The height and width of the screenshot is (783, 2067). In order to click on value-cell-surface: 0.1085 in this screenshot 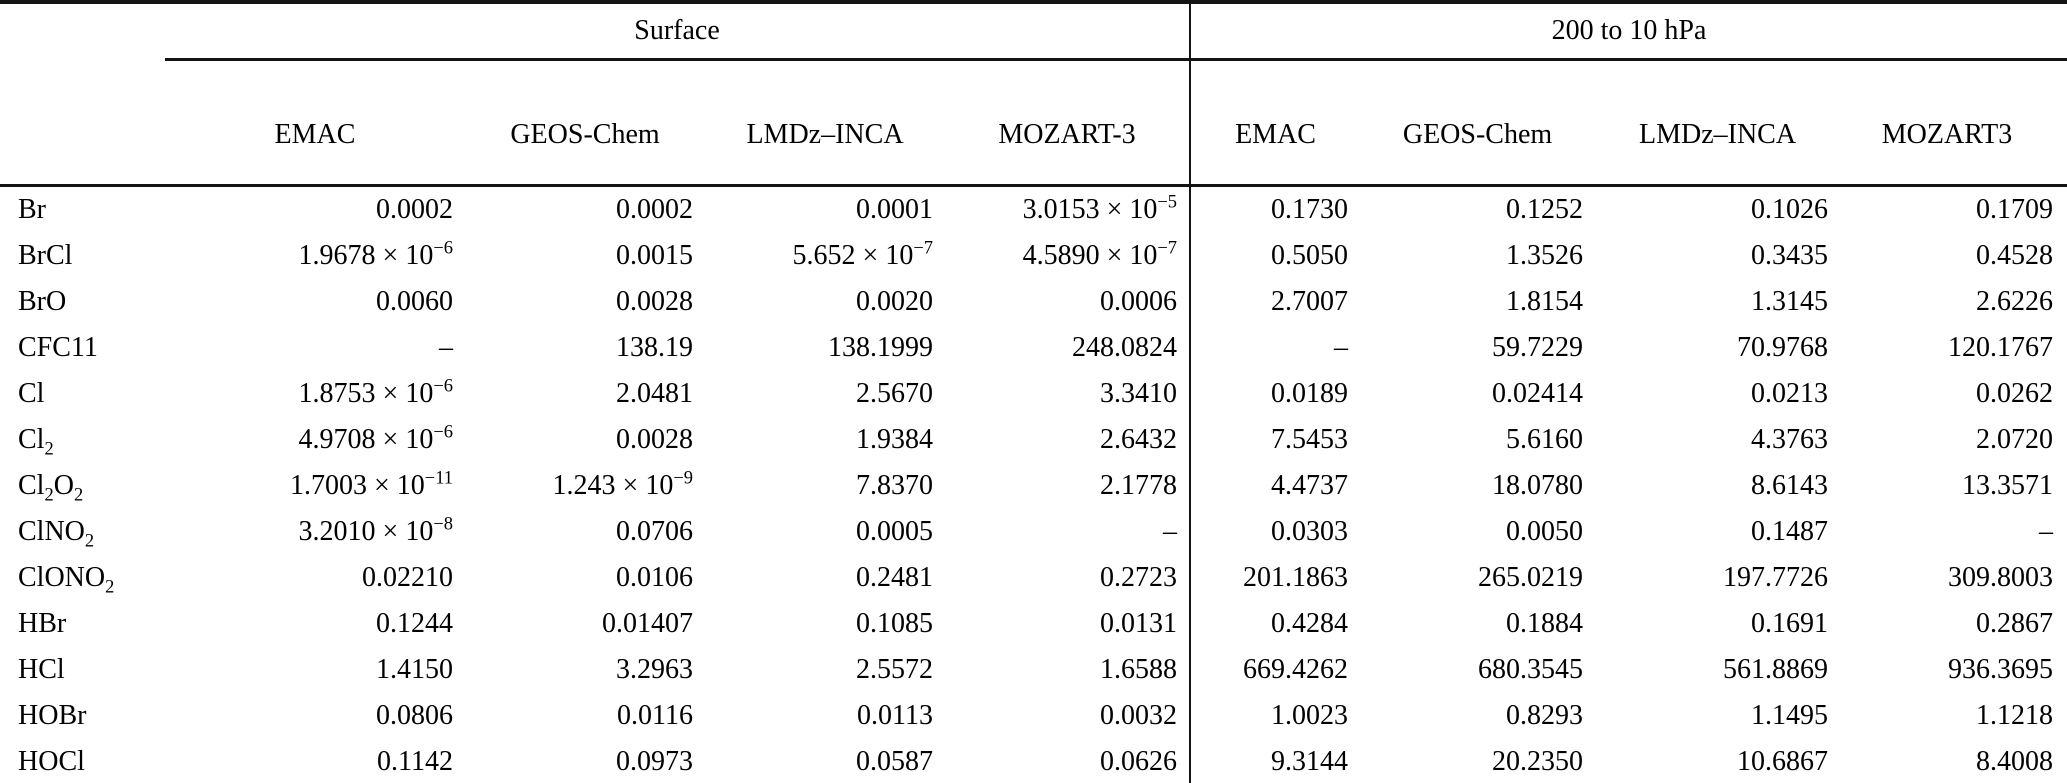, I will do `click(894, 623)`.